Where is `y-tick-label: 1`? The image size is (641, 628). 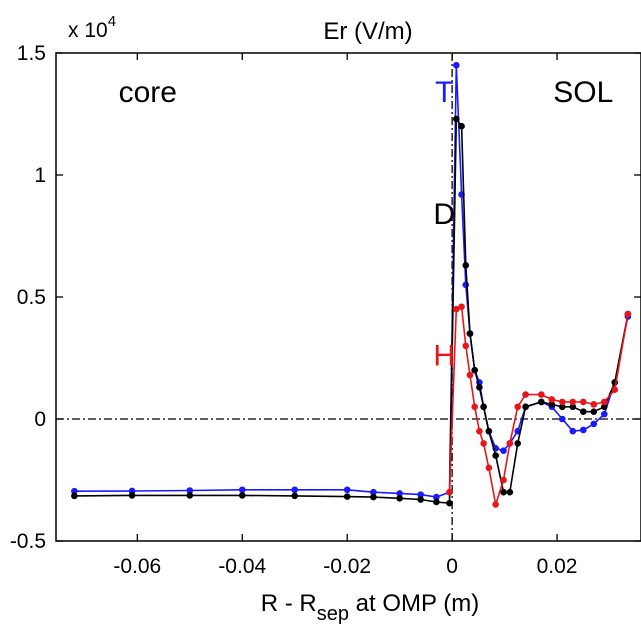 y-tick-label: 1 is located at coordinates (40, 175).